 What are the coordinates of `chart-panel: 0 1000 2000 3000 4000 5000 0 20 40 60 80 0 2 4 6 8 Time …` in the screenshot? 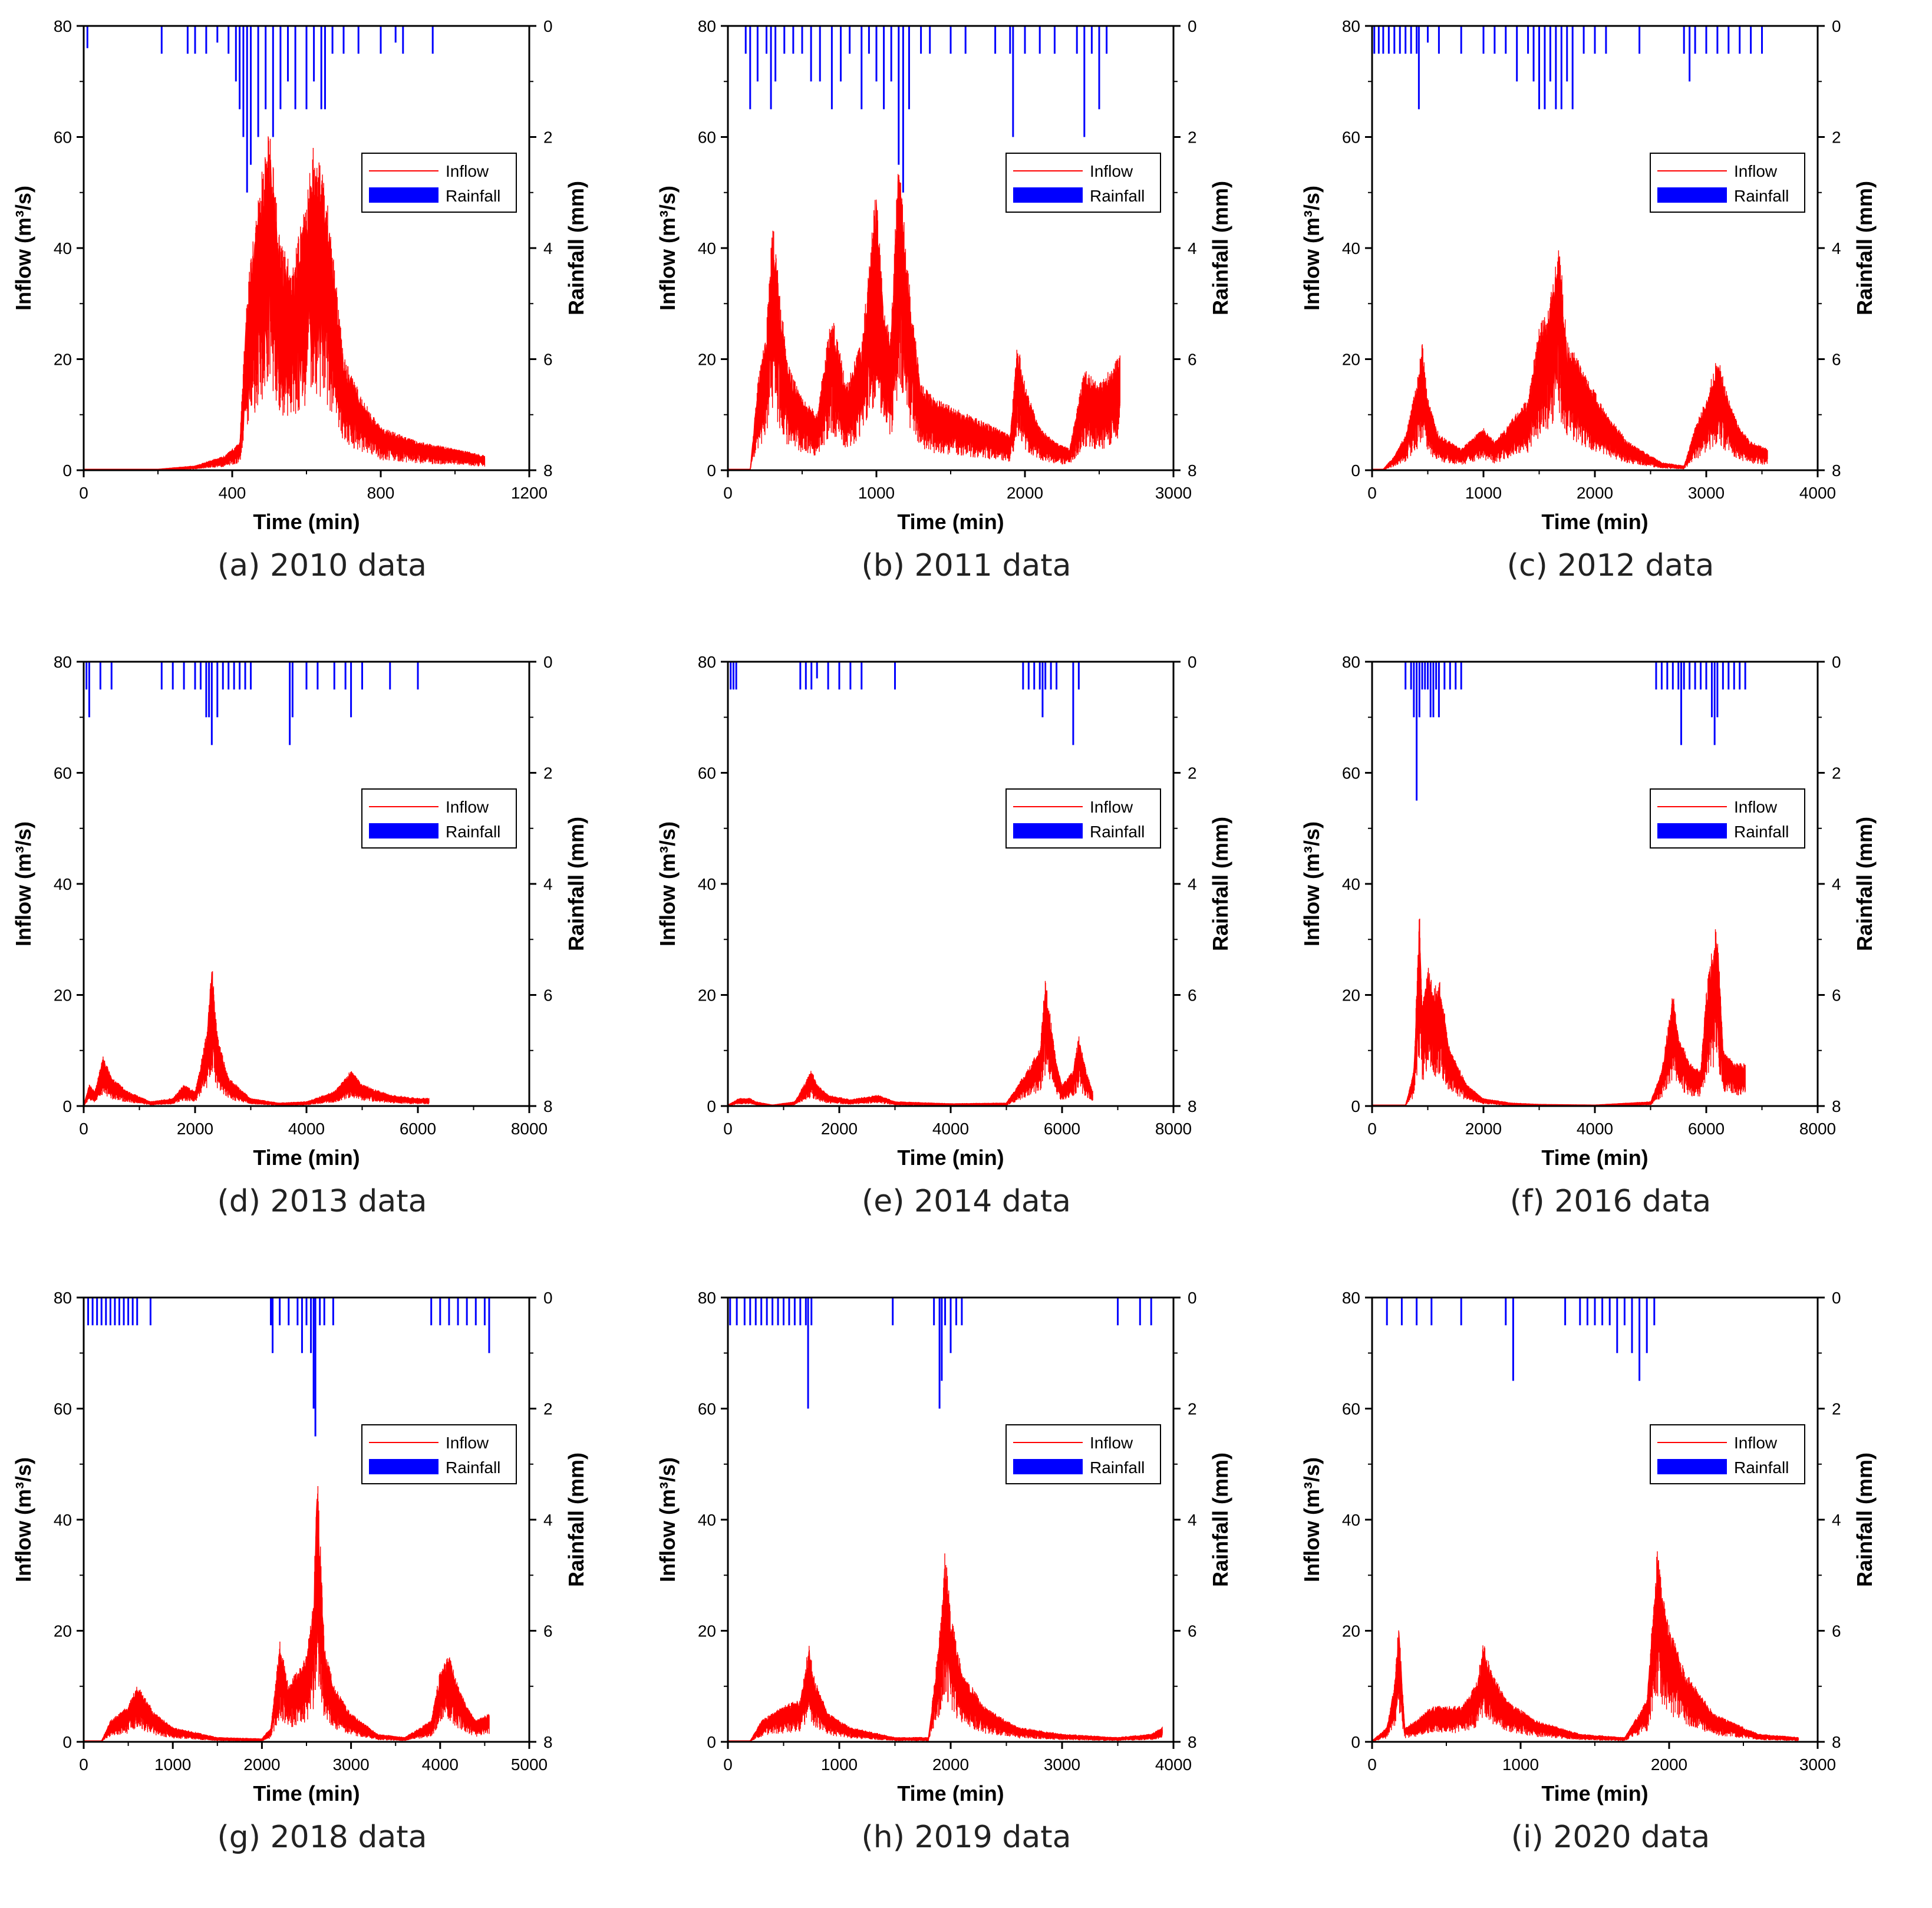 It's located at (322, 1589).